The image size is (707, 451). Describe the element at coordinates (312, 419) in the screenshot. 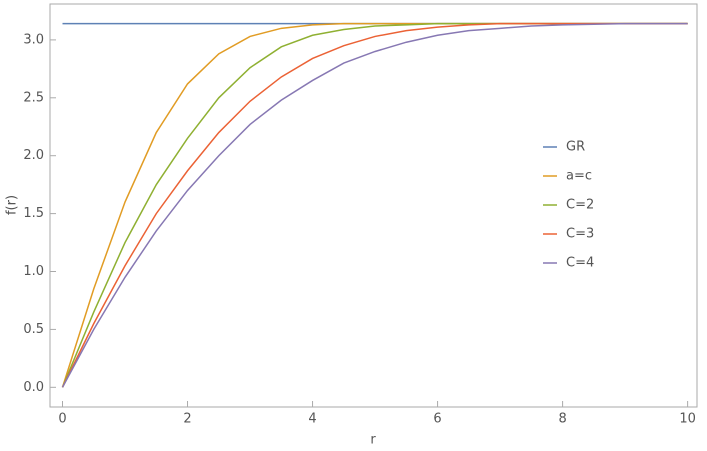

I see `x-tick-label: 4` at that location.